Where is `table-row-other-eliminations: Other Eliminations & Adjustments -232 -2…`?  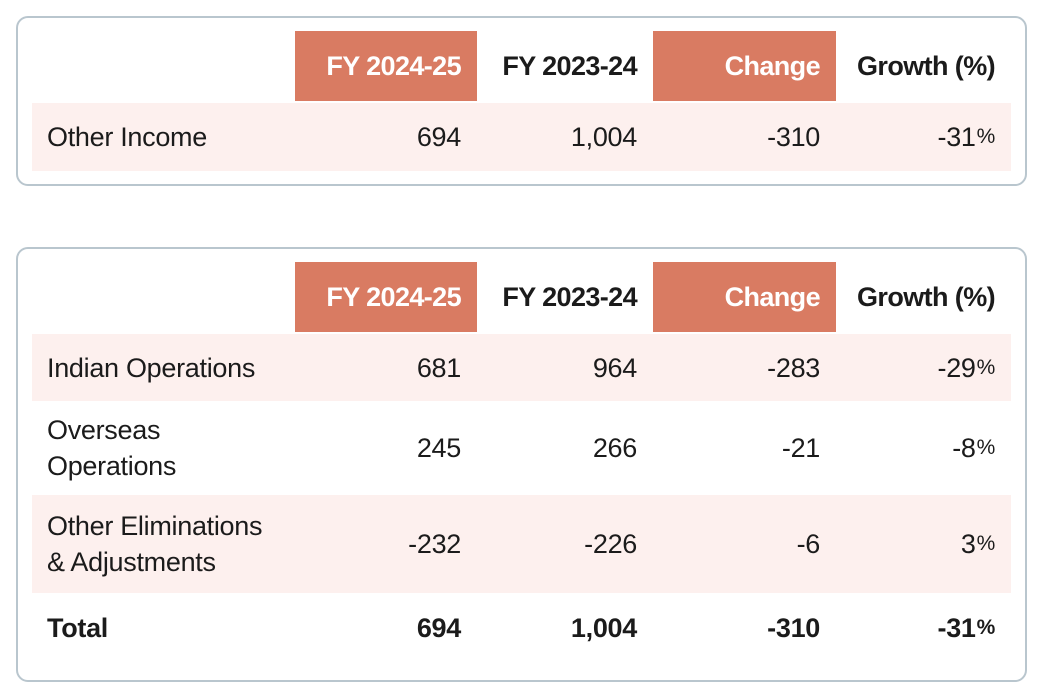
table-row-other-eliminations: Other Eliminations & Adjustments -232 -2… is located at coordinates (521, 544).